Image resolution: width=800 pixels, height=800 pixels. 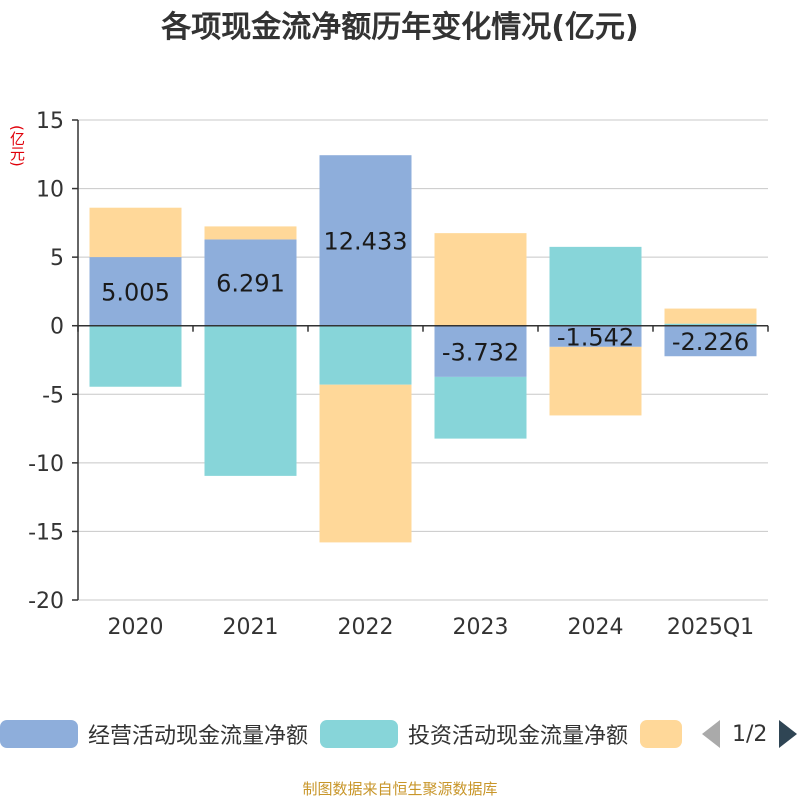 What do you see at coordinates (400, 789) in the screenshot?
I see `data-source-note: 制图数据来自恒生聚源数据库` at bounding box center [400, 789].